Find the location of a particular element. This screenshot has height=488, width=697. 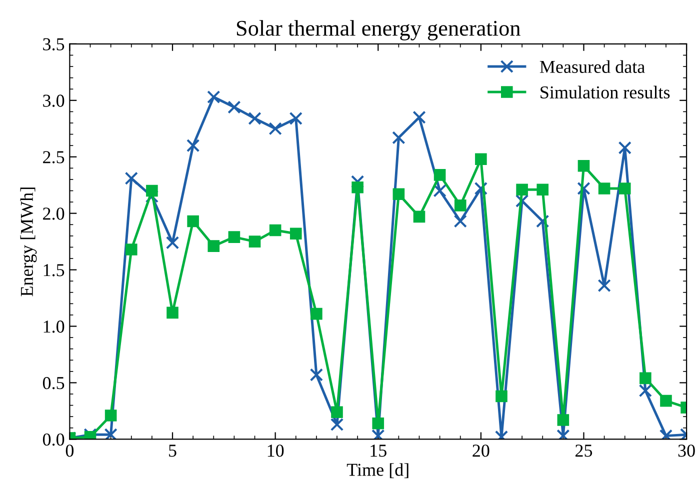

legend-label: Measured data is located at coordinates (592, 66).